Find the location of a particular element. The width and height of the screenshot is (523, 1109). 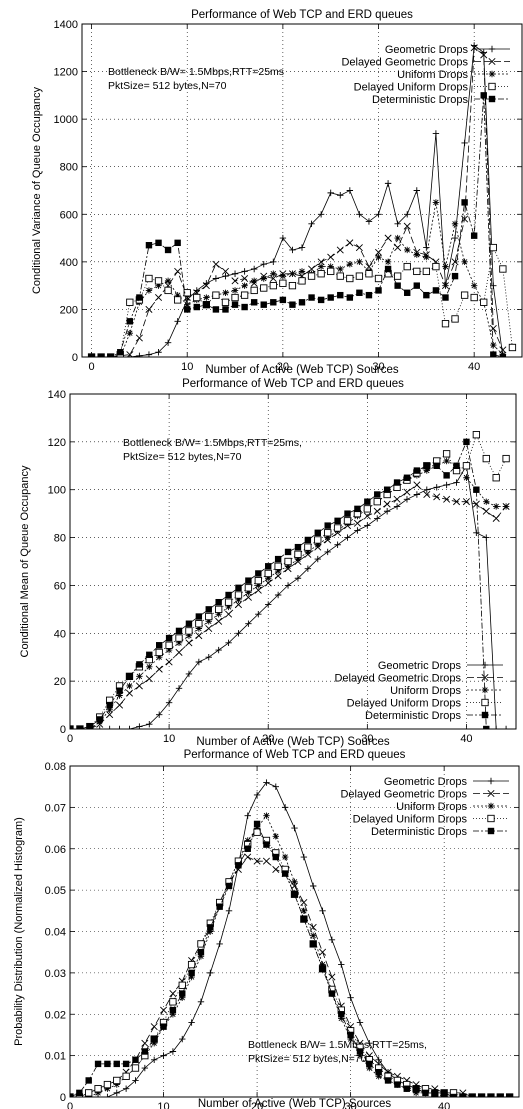

x-tick-label: 10 is located at coordinates (187, 367).